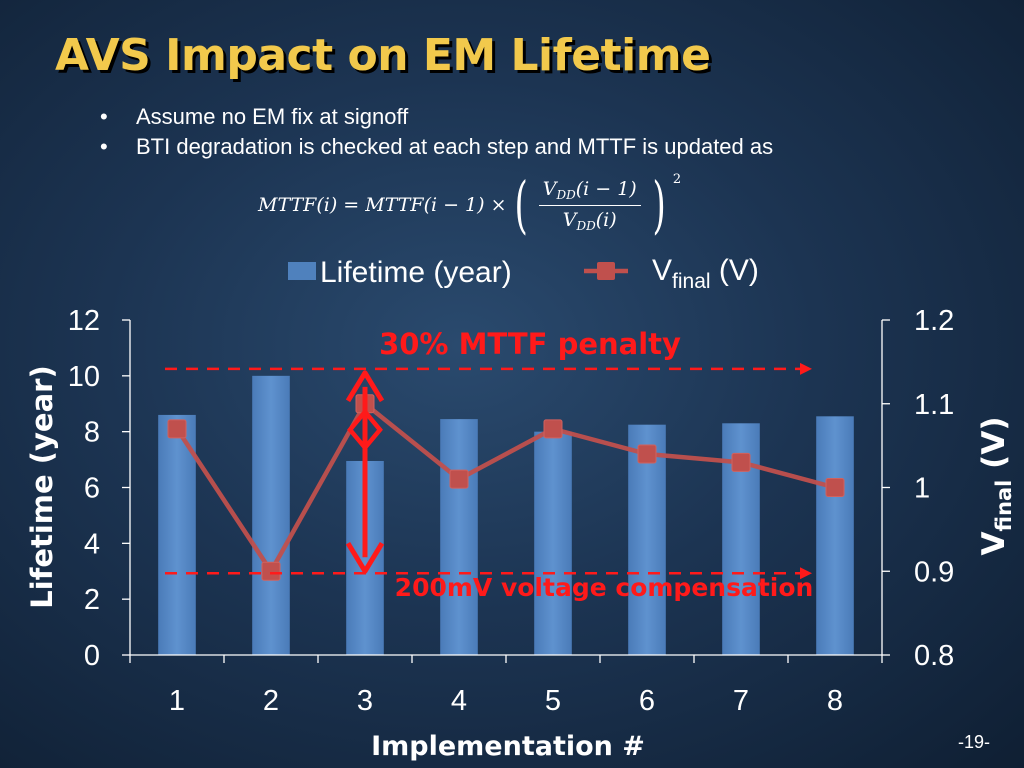 The image size is (1024, 768). I want to click on formula-denominator: VDD(i), so click(589, 220).